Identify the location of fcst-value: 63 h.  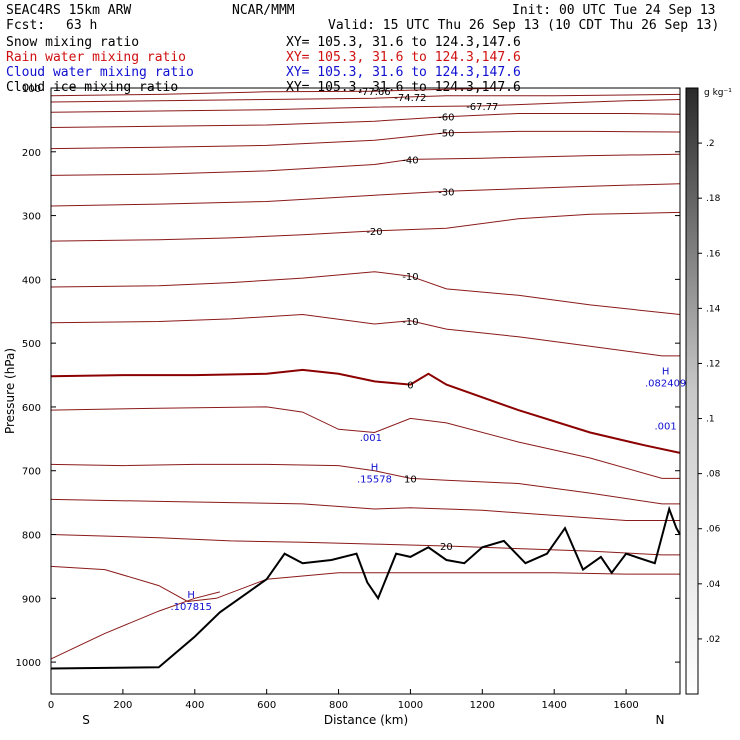
(82, 25).